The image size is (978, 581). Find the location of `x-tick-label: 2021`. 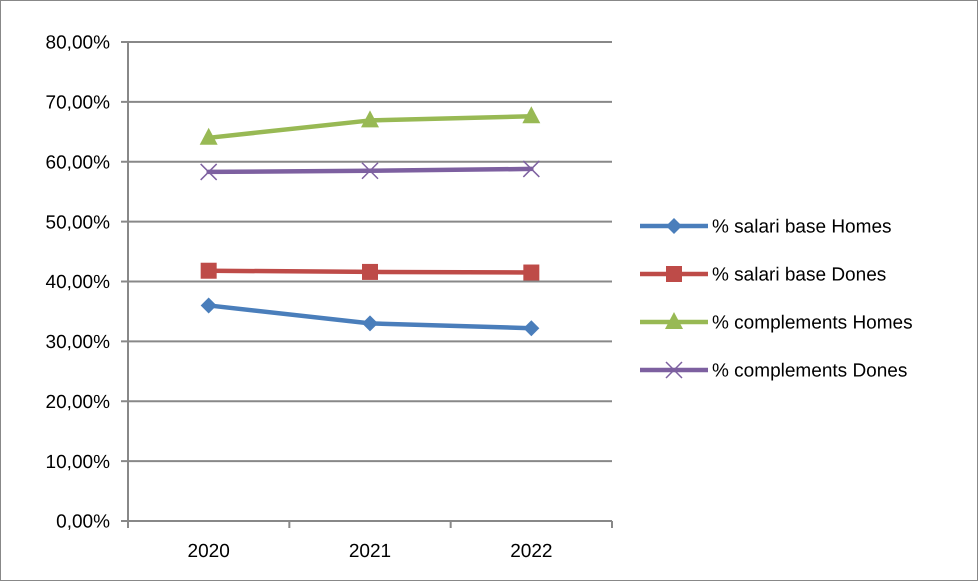

x-tick-label: 2021 is located at coordinates (370, 551).